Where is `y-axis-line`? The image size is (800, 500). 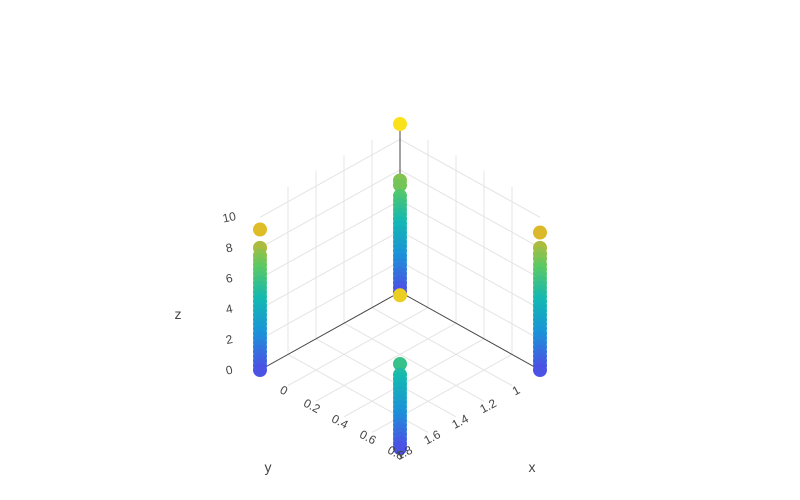 y-axis-line is located at coordinates (330, 331).